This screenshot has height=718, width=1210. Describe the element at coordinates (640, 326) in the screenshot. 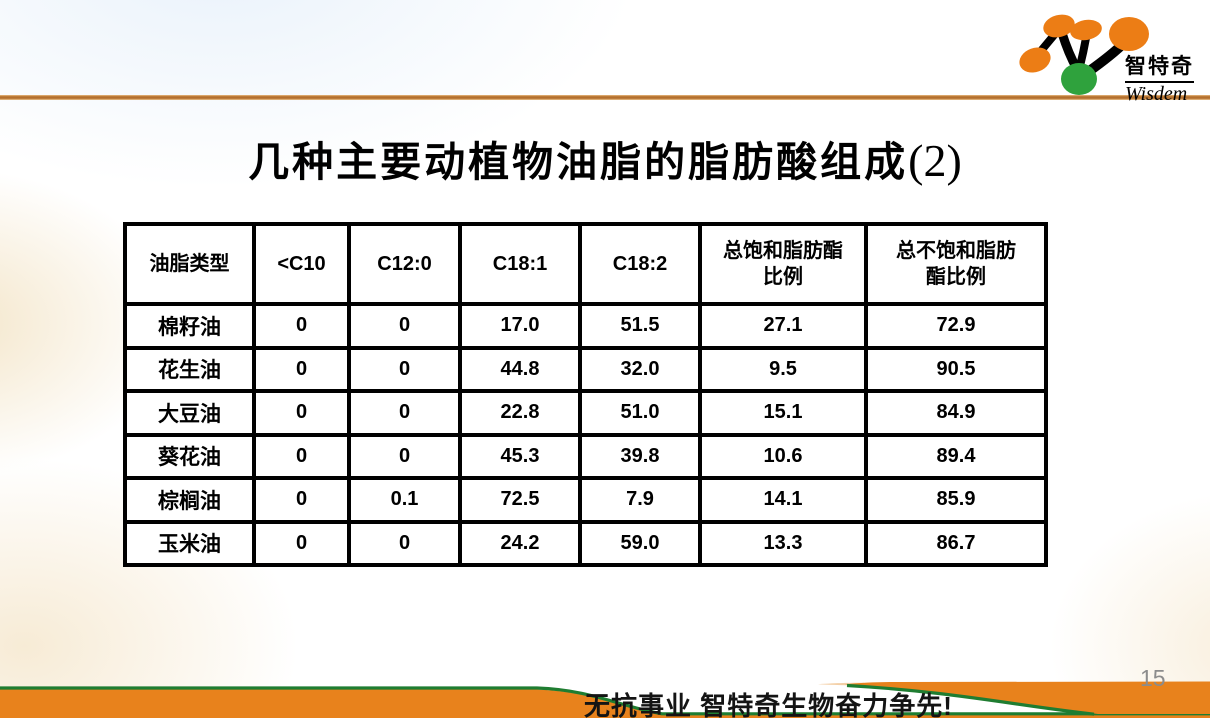

I see `cell-value: 51.5` at that location.